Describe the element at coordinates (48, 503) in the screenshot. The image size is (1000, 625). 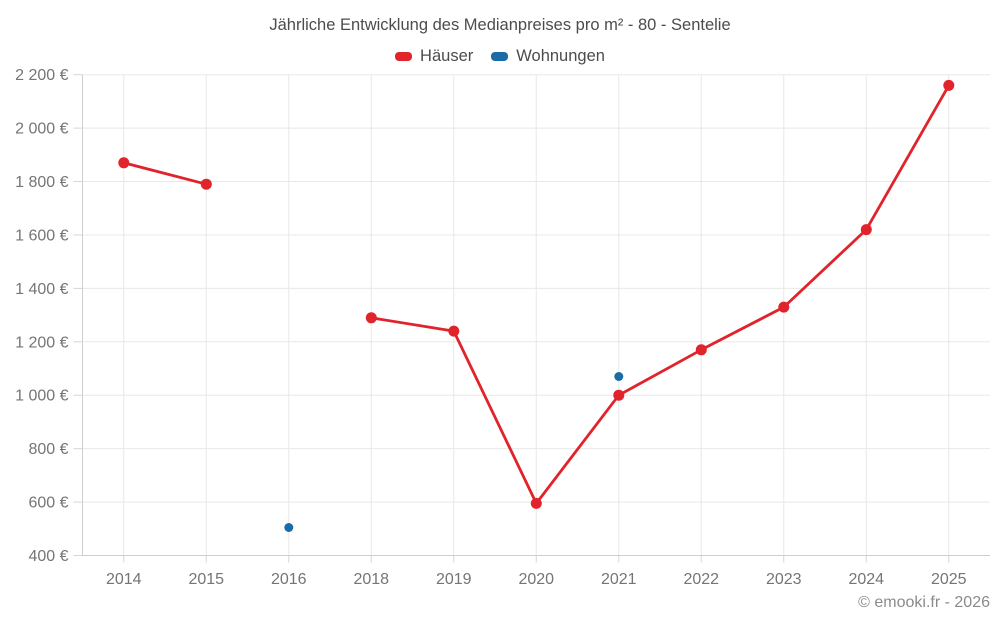
I see `y-axis-label: 600 €` at that location.